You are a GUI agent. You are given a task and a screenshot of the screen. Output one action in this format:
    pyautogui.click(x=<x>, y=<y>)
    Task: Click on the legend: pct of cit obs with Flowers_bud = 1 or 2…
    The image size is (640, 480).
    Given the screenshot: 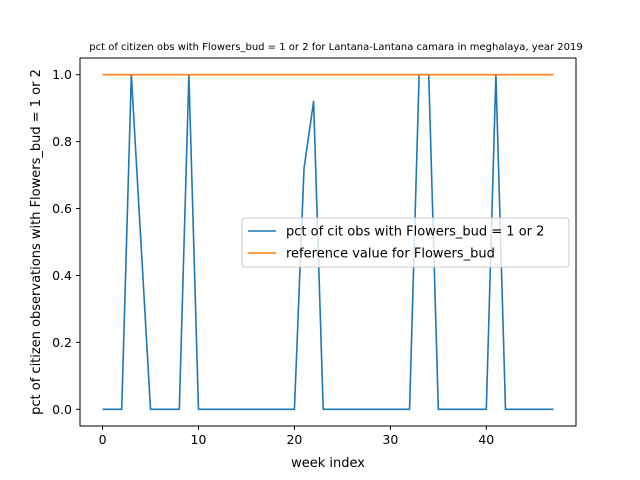 What is the action you would take?
    pyautogui.click(x=405, y=242)
    